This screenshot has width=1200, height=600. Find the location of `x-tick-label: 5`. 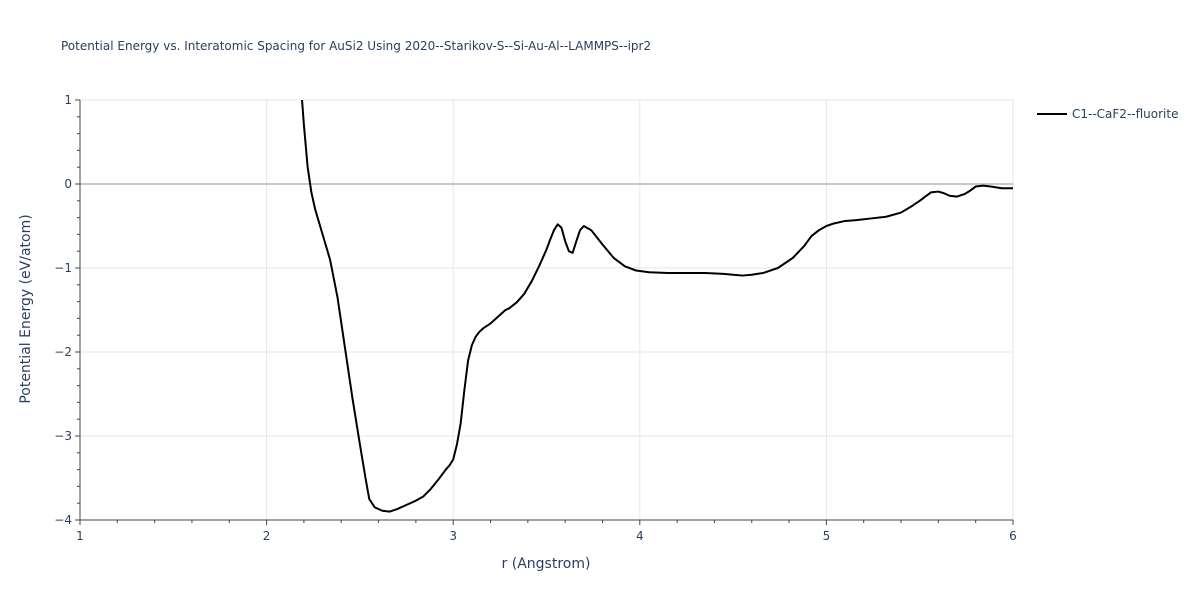

x-tick-label: 5 is located at coordinates (827, 536).